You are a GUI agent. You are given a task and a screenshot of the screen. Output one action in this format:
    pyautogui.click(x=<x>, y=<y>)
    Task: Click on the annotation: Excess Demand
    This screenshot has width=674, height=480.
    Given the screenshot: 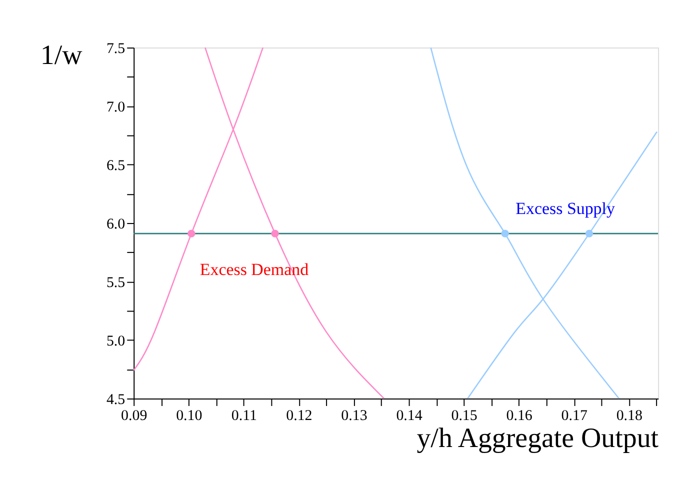 What is the action you would take?
    pyautogui.click(x=255, y=269)
    